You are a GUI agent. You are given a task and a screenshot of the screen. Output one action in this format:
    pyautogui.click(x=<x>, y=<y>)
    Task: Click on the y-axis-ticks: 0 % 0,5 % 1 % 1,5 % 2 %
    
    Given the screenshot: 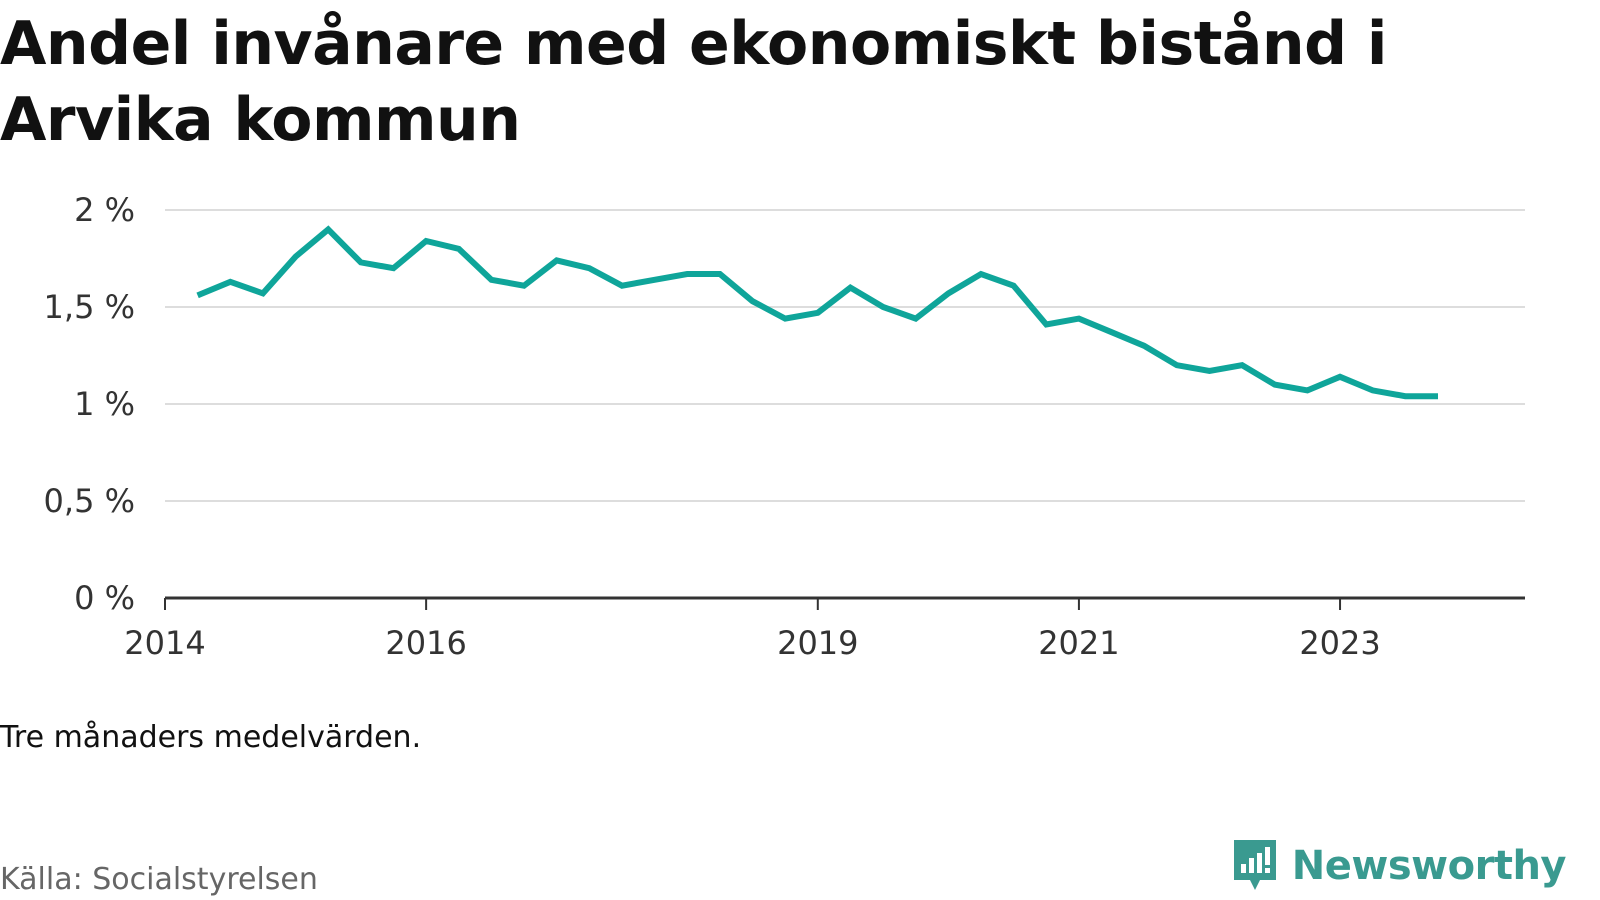 What is the action you would take?
    pyautogui.click(x=89, y=404)
    